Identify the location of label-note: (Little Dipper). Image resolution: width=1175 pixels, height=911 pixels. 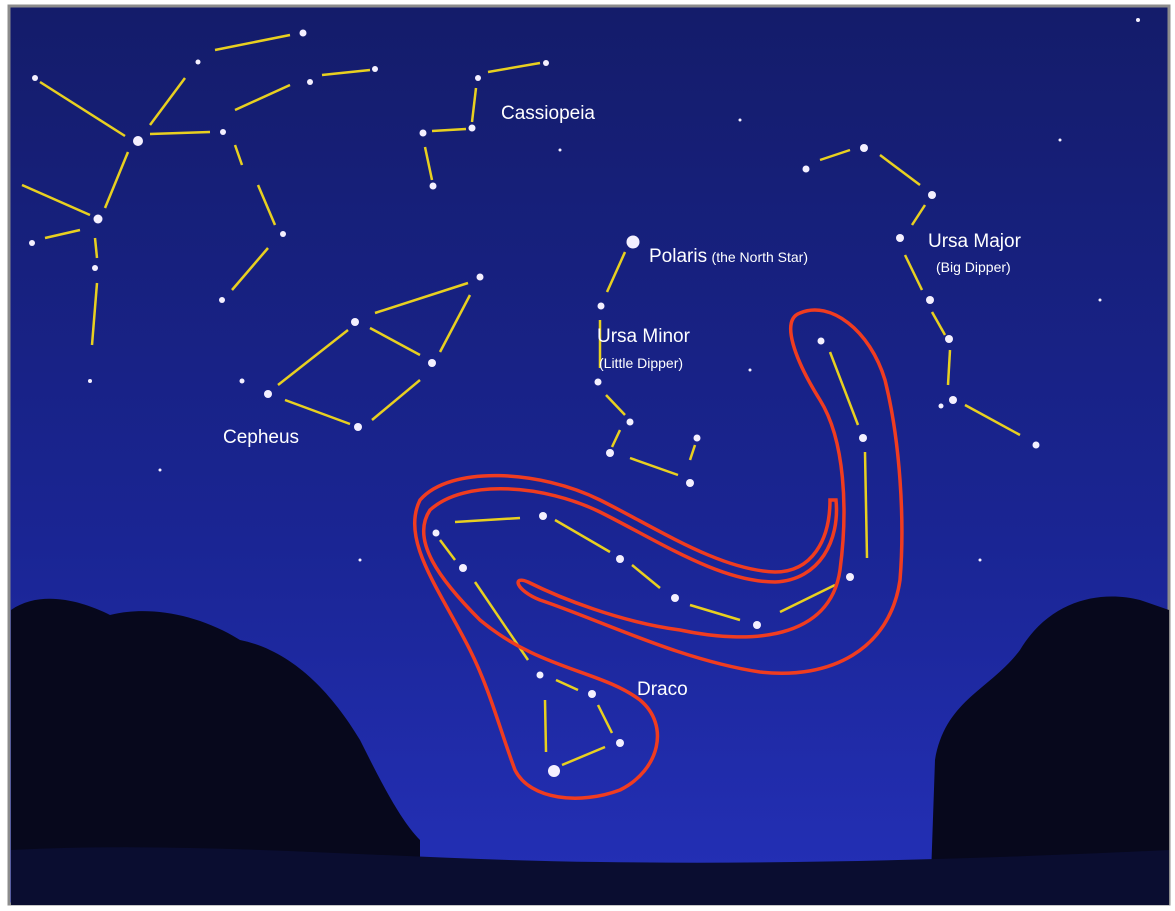
(641, 363).